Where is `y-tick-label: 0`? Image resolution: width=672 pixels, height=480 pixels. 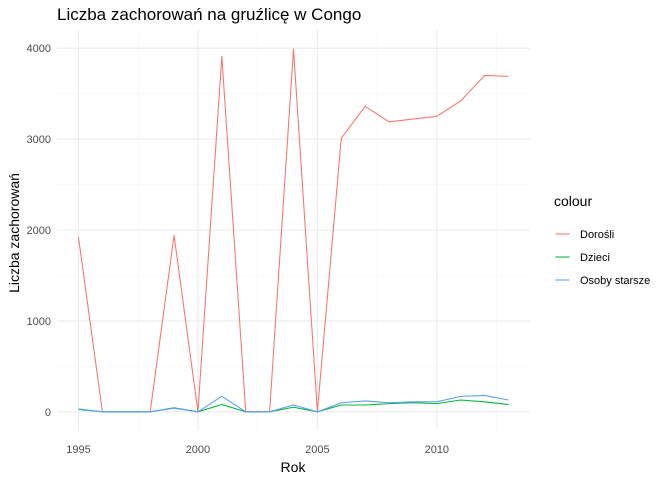
y-tick-label: 0 is located at coordinates (48, 413).